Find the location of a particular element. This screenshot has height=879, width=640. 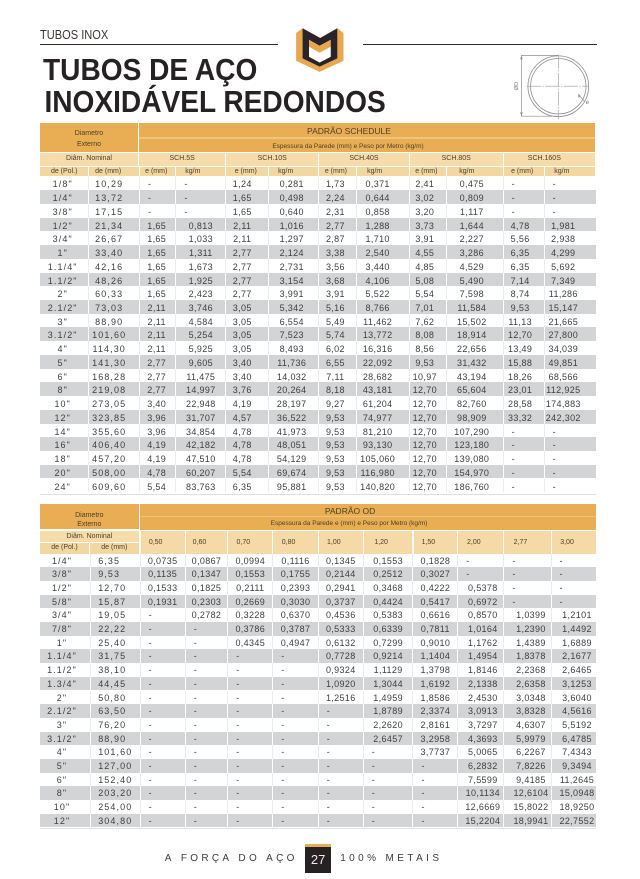

svg-text: e is located at coordinates (588, 103).